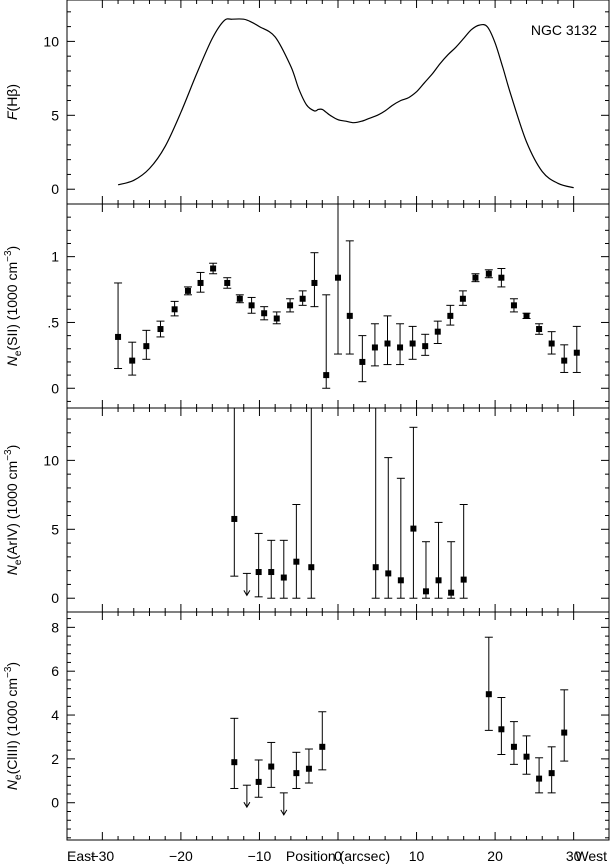 The image size is (611, 865). I want to click on x-tick-label: 0, so click(338, 856).